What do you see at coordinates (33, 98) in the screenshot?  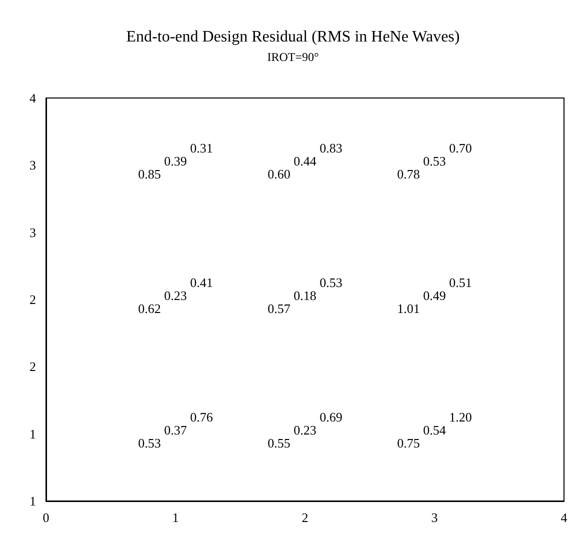 I see `y-tick-label: 4` at bounding box center [33, 98].